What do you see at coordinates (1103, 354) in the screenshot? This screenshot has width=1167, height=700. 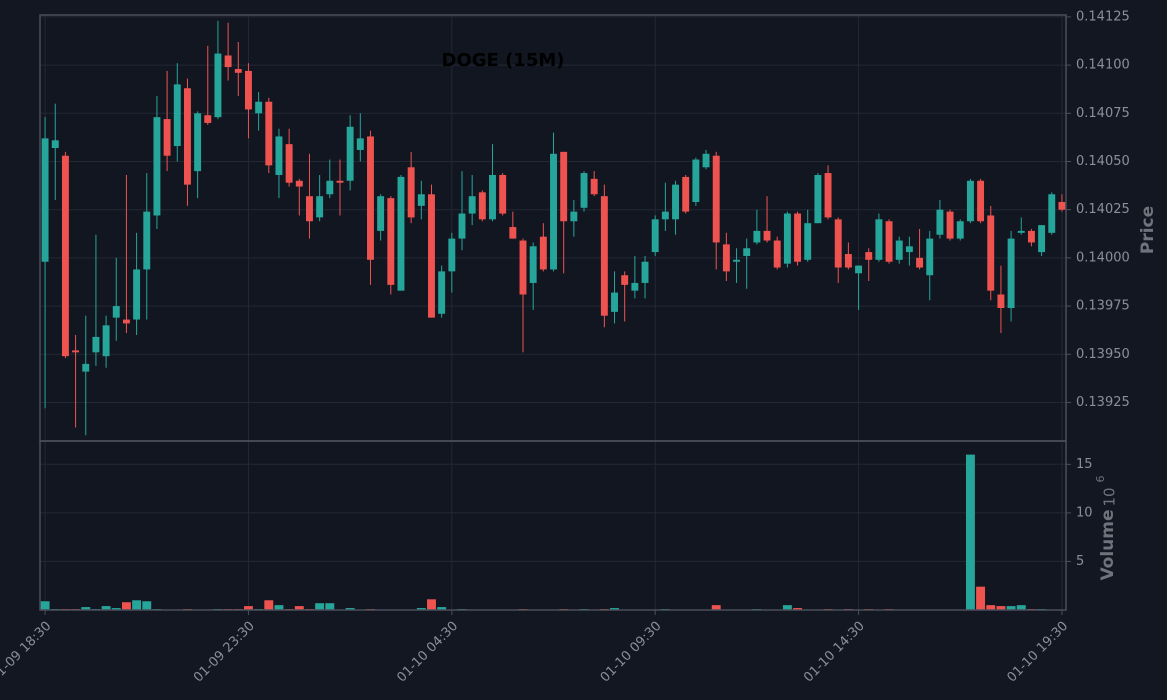 I see `y-tick-label: 0.13950` at bounding box center [1103, 354].